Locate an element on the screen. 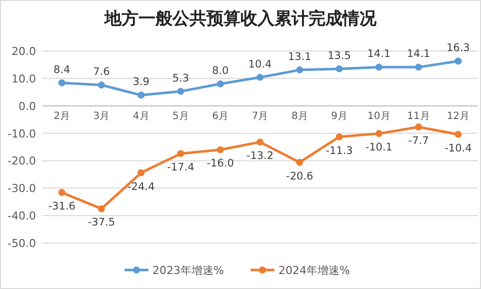  data-label: 8.4 is located at coordinates (61, 70).